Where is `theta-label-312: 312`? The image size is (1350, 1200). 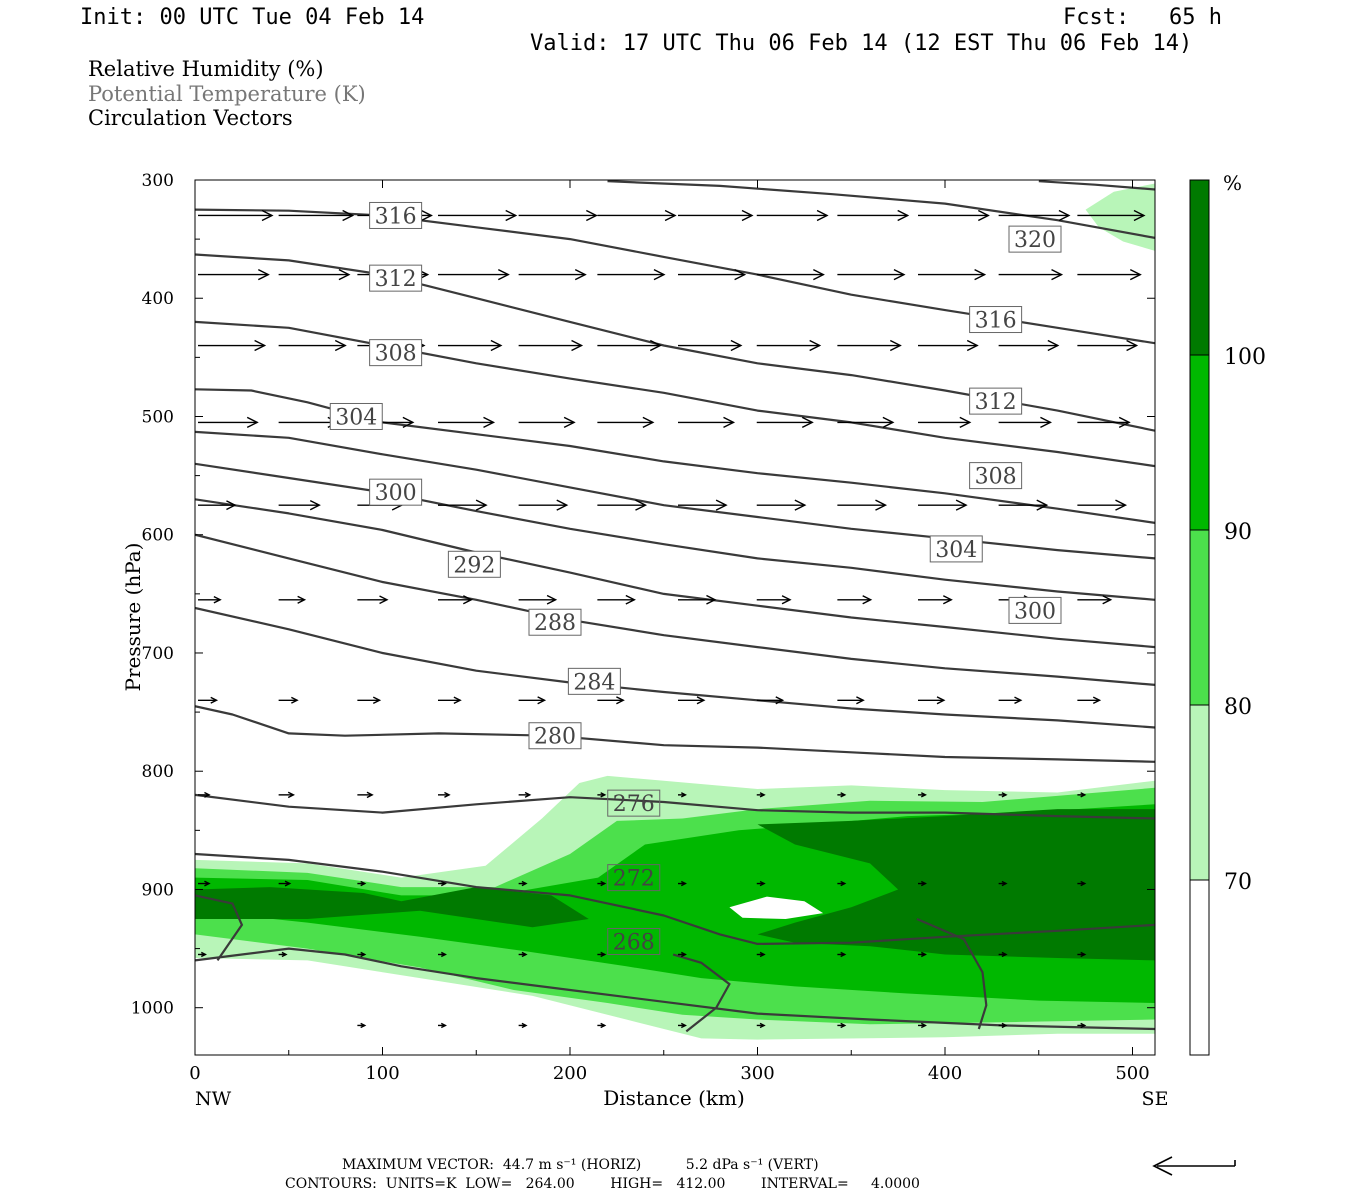
theta-label-312: 312 is located at coordinates (396, 278).